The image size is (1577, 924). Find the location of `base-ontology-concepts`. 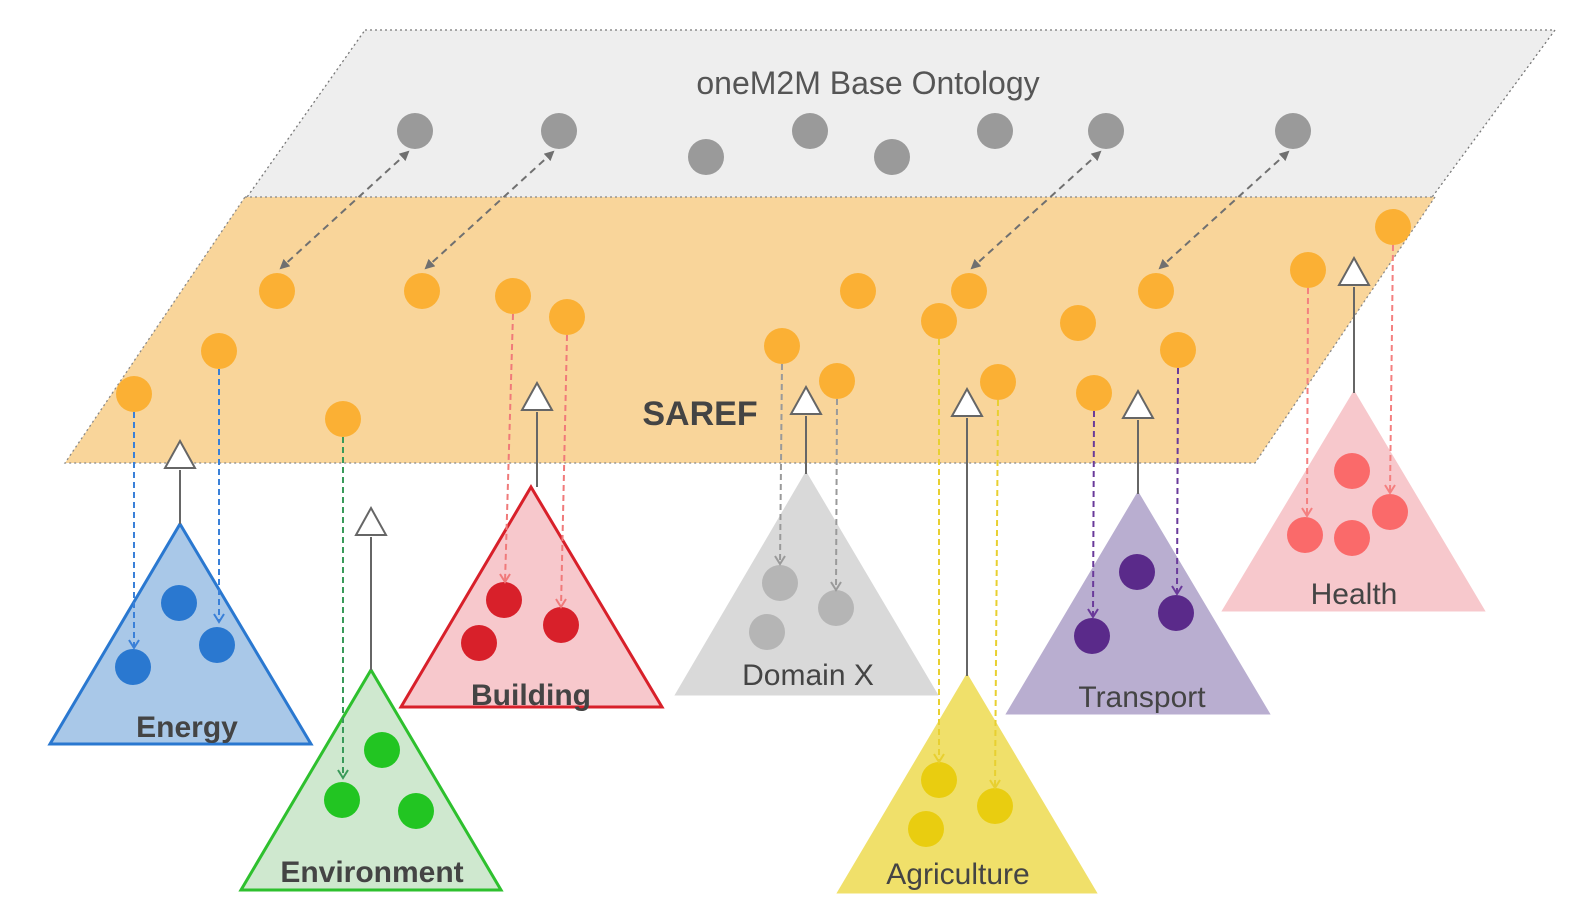

base-ontology-concepts is located at coordinates (854, 144).